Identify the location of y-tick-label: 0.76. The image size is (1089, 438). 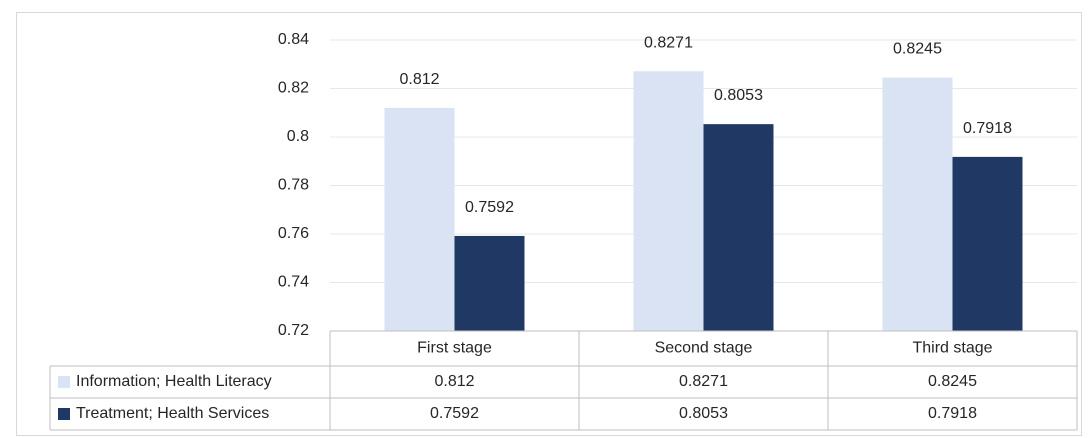
(293, 233).